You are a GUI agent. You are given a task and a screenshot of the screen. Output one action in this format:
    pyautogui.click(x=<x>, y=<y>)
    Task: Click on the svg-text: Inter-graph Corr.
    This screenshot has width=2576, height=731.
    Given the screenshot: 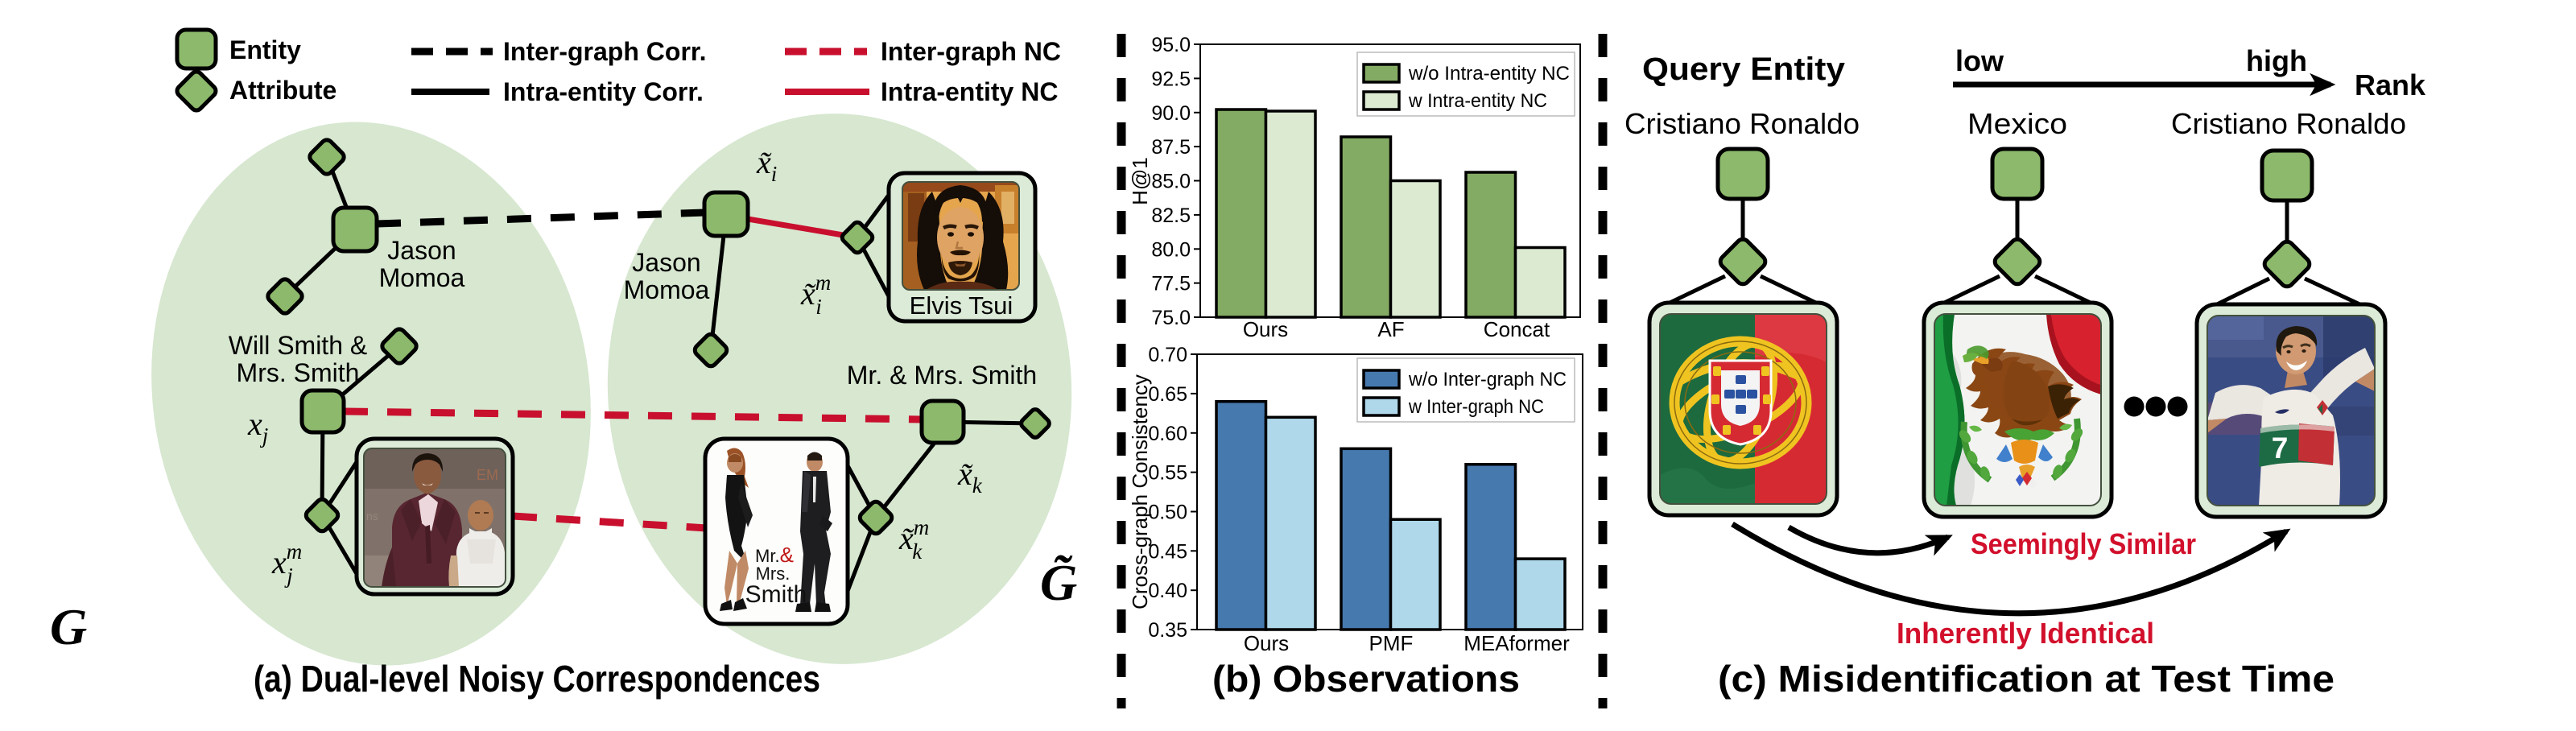 What is the action you would take?
    pyautogui.click(x=604, y=51)
    